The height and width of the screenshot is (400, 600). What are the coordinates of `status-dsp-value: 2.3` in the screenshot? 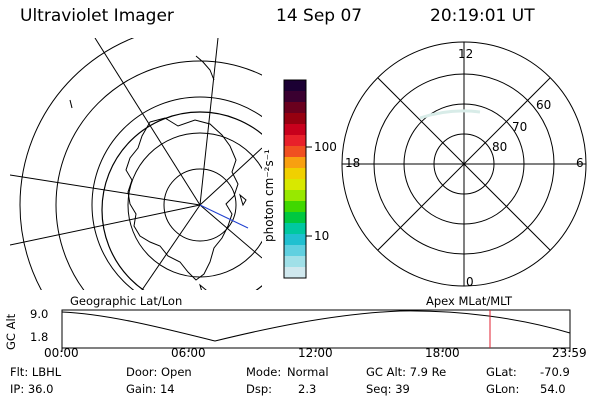 It's located at (307, 389).